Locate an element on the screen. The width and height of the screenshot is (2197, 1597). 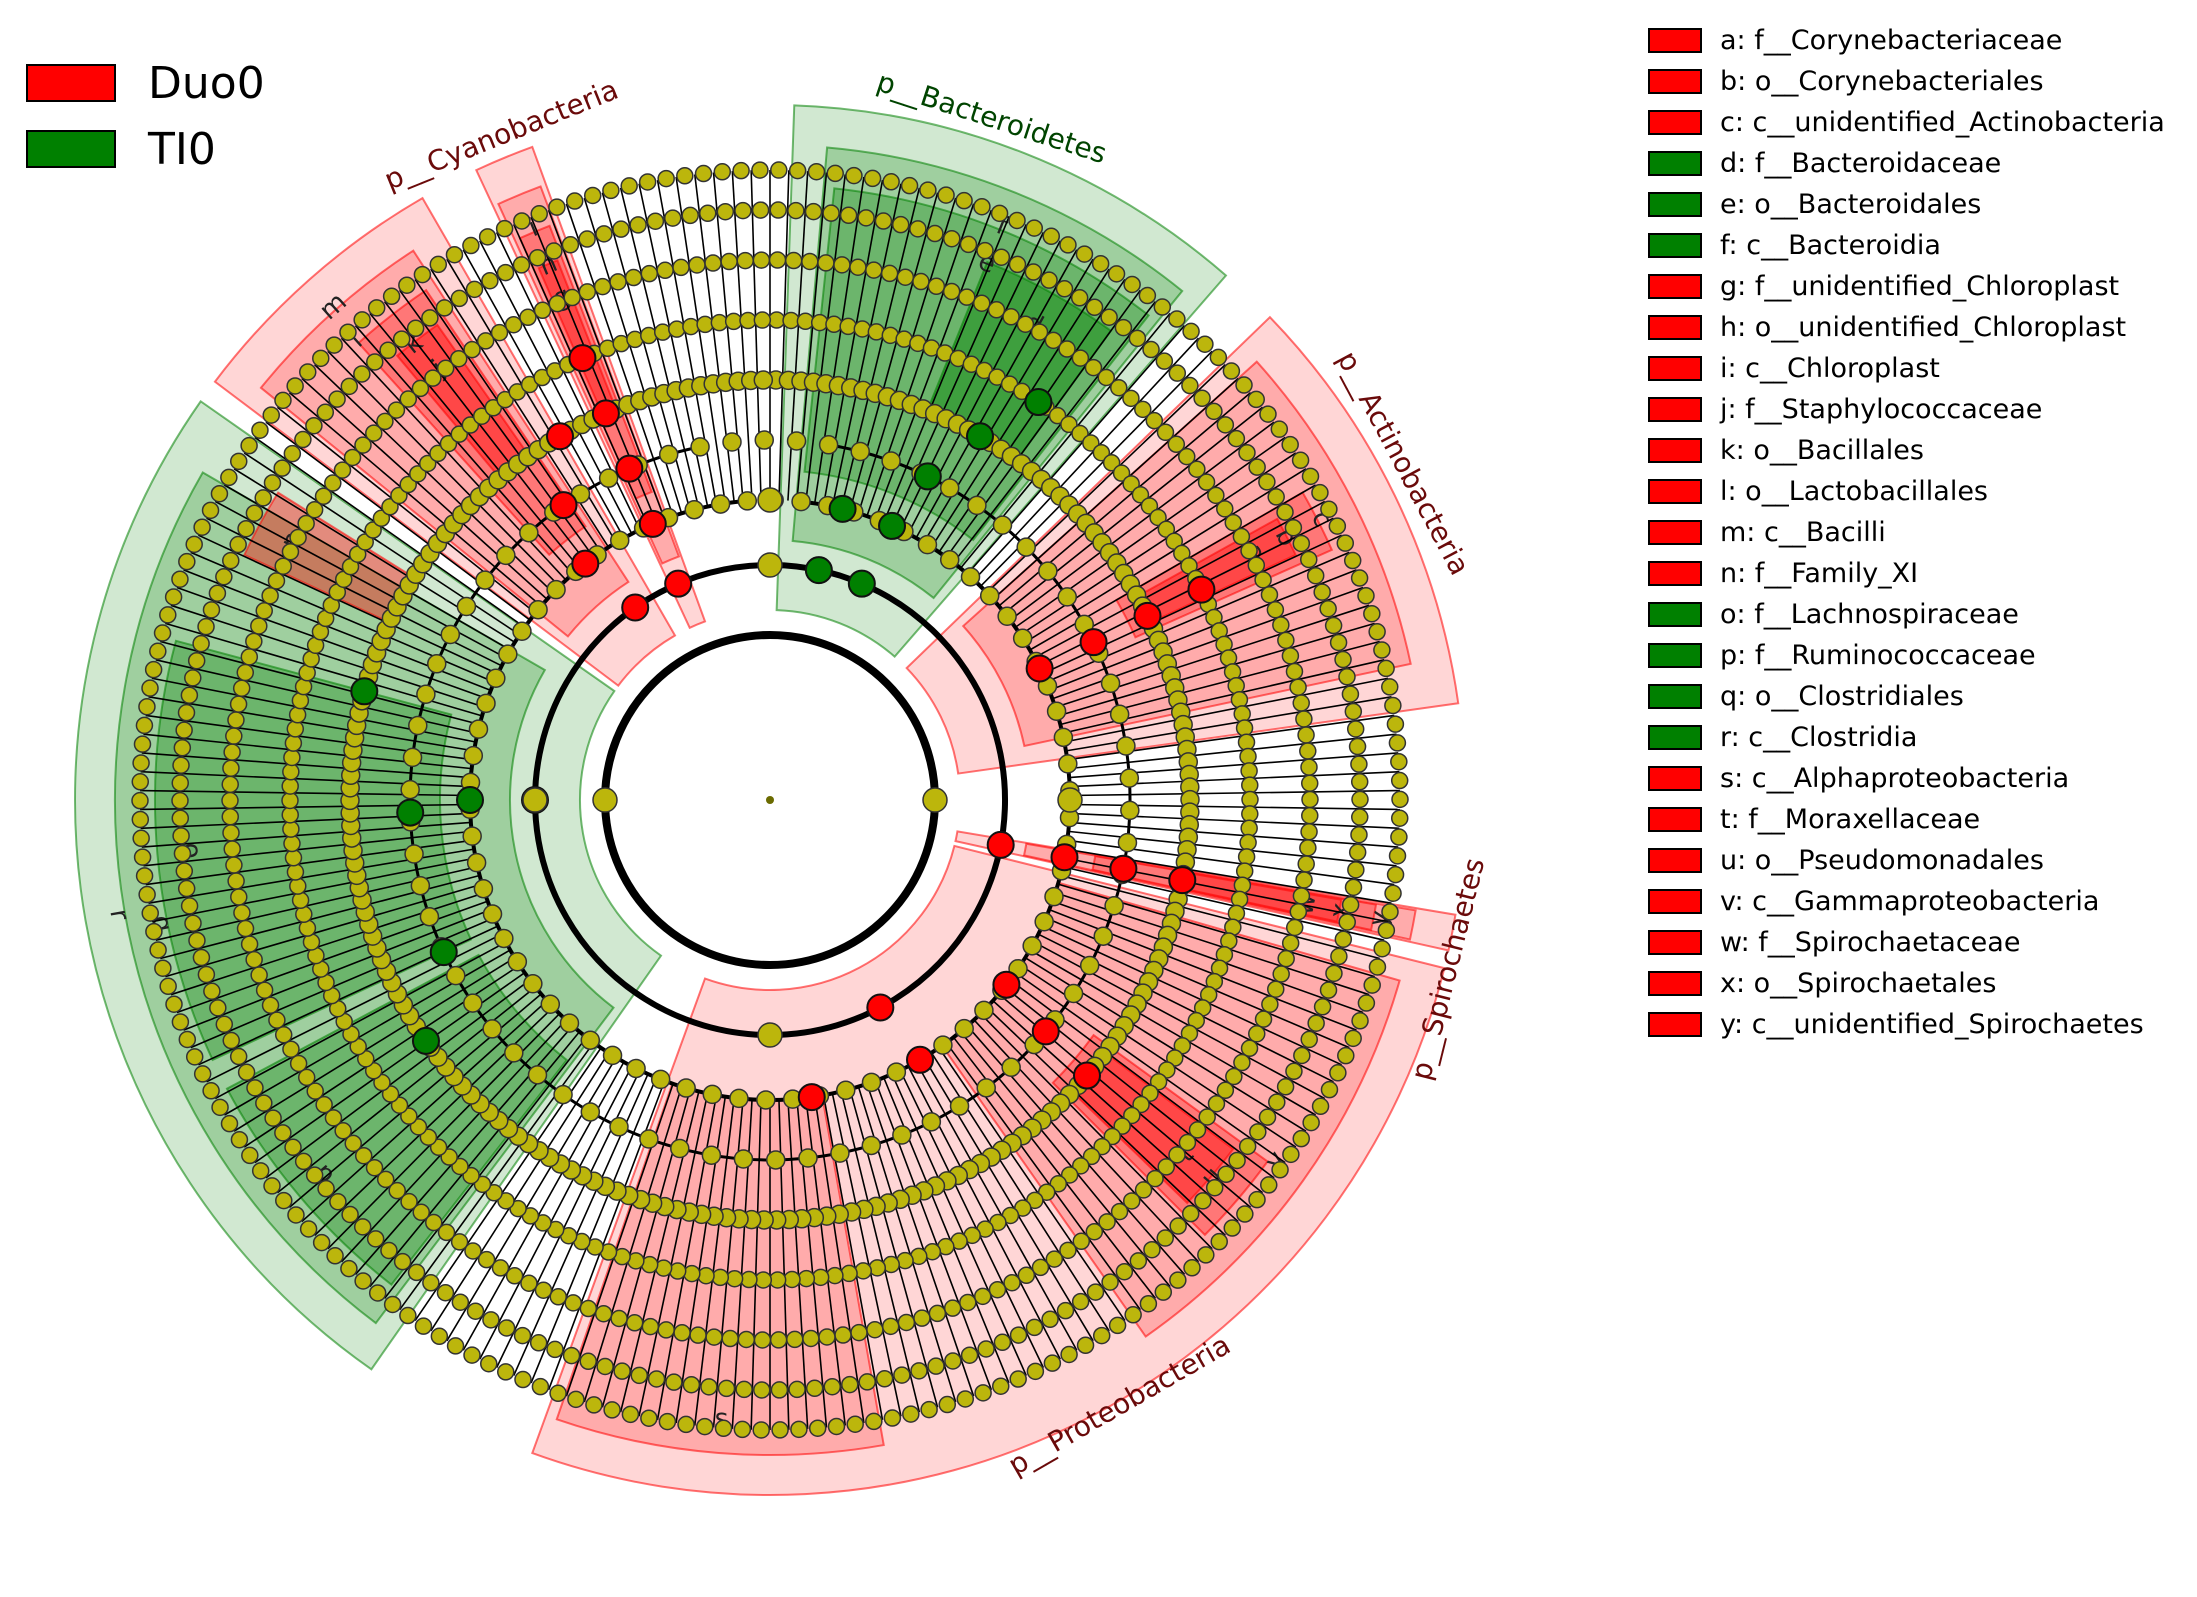
taxa-label: l: o__Lactobacillales is located at coordinates (1854, 491).